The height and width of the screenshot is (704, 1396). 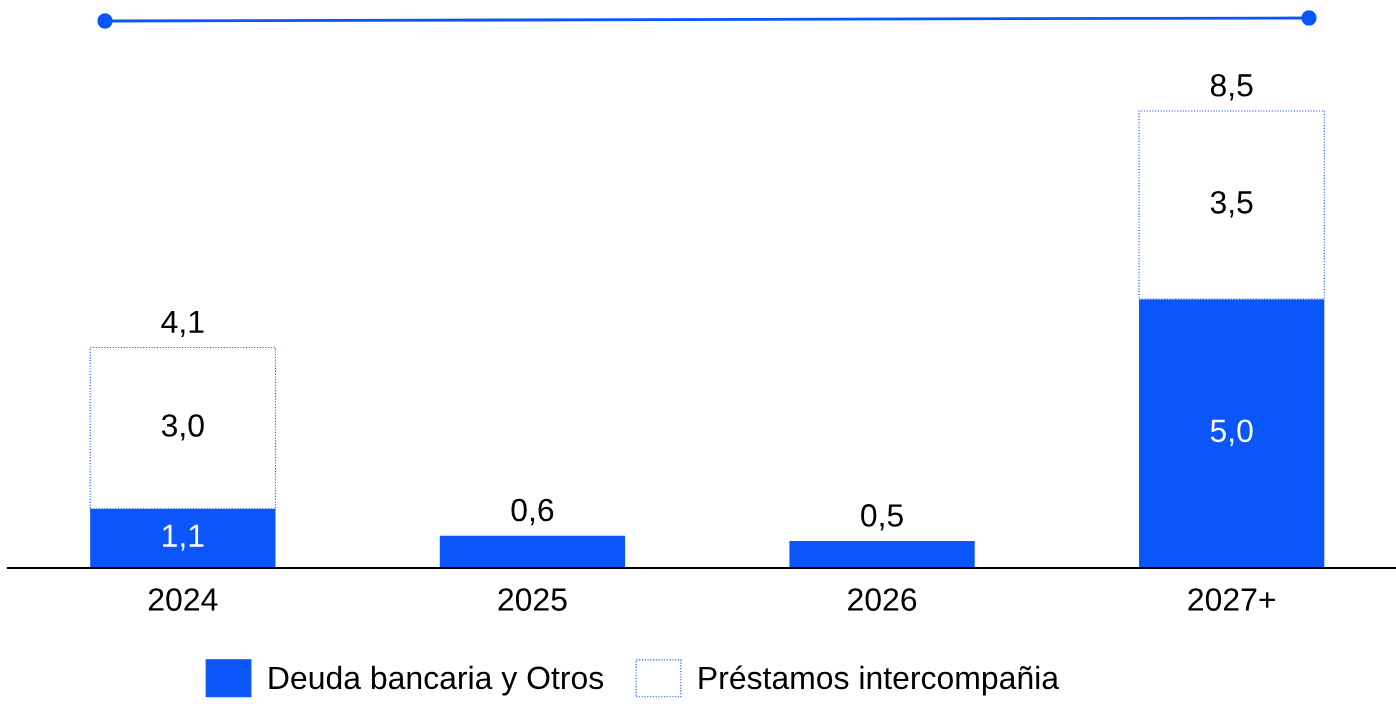 What do you see at coordinates (183, 537) in the screenshot?
I see `data-label: 1,1` at bounding box center [183, 537].